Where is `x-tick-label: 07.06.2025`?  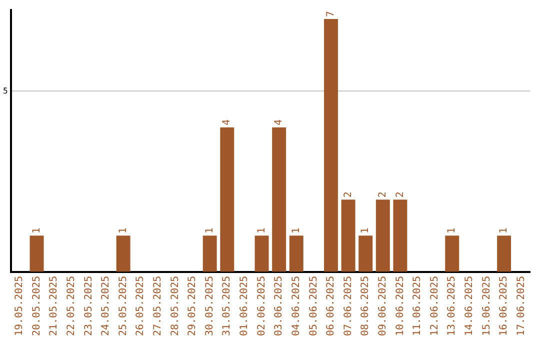 x-tick-label: 07.06.2025 is located at coordinates (348, 306).